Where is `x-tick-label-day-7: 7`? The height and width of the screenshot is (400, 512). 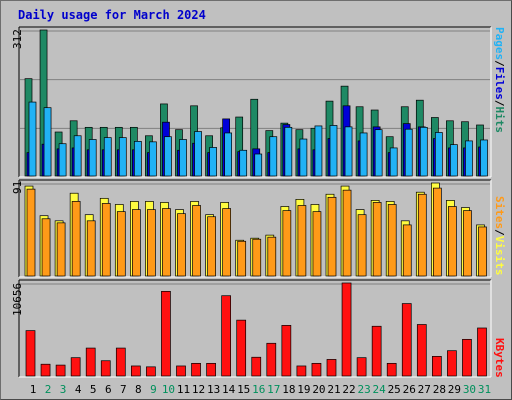
x-tick-label-day-7: 7 is located at coordinates (123, 389).